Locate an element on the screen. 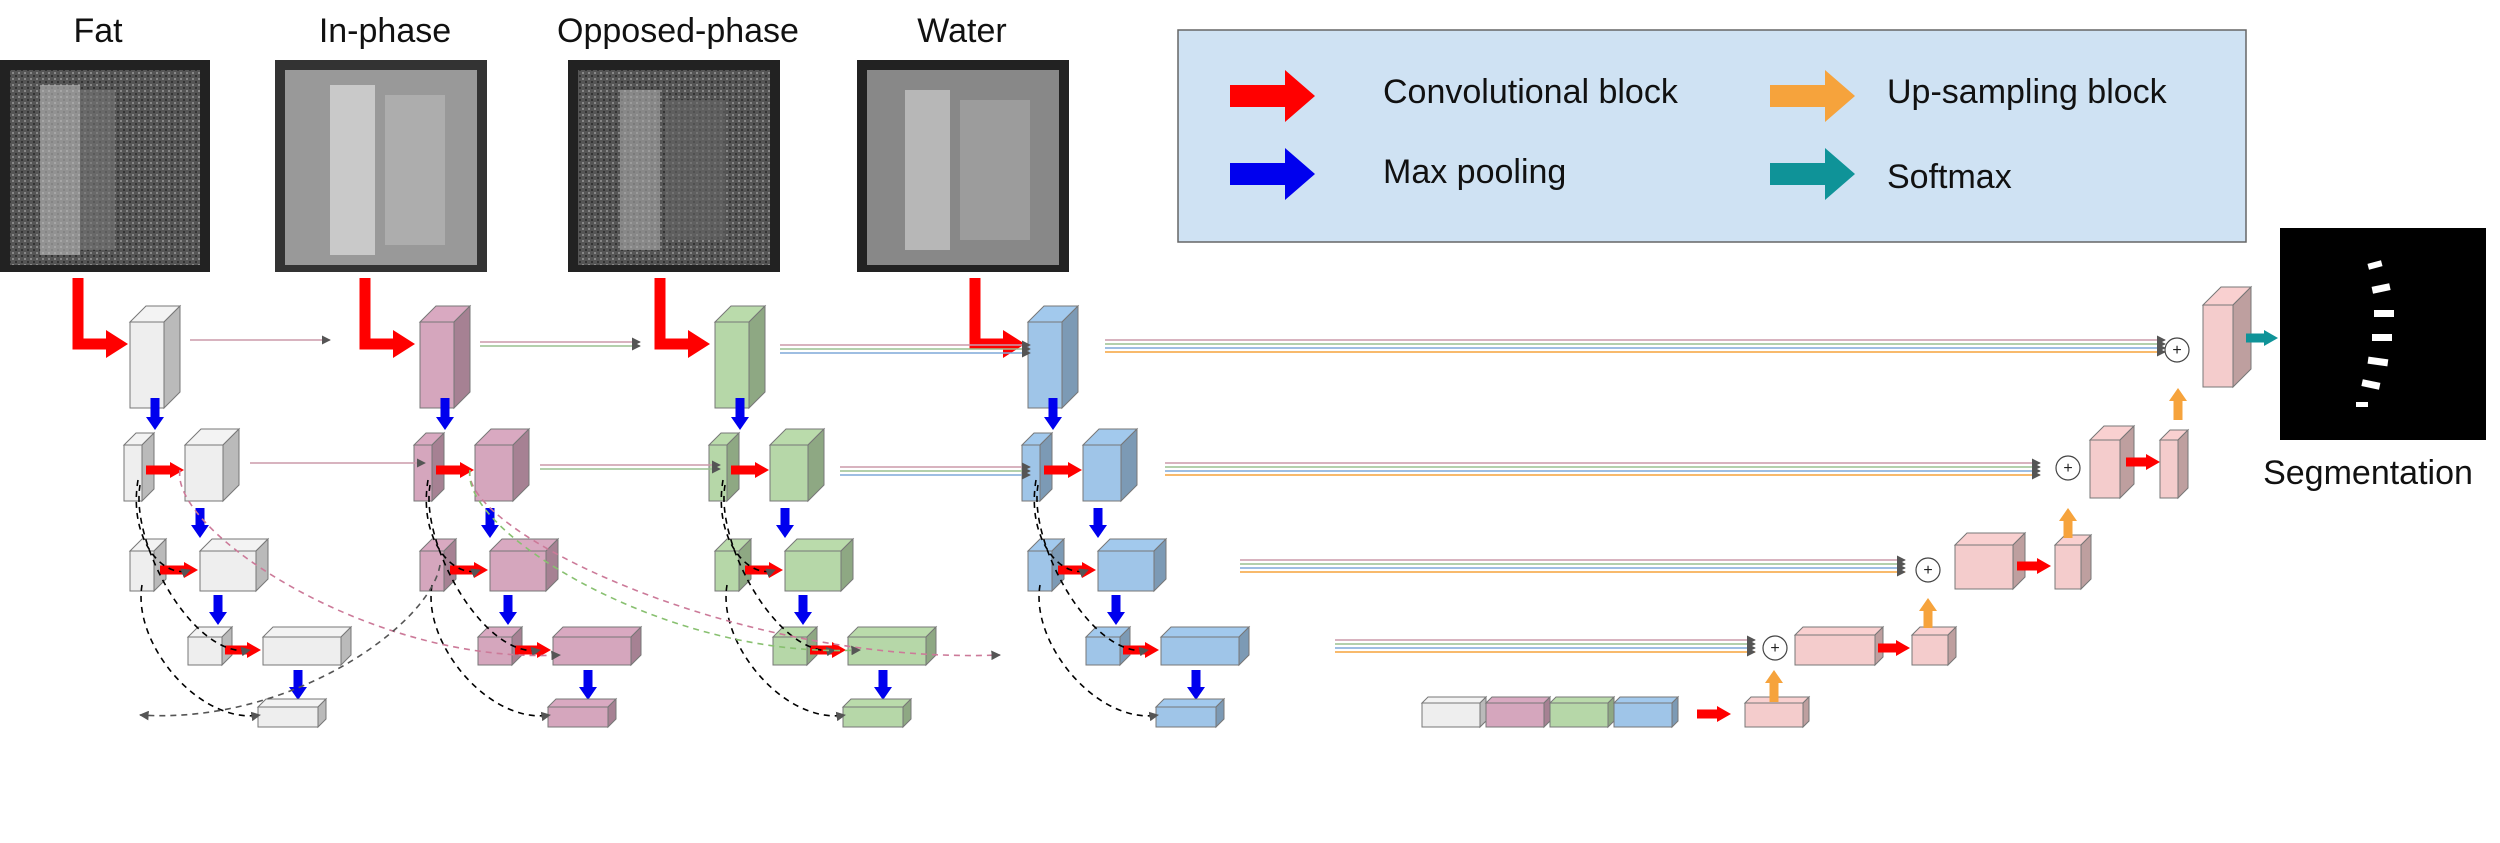  encoder-3-pool-block-l3-front is located at coordinates (1103, 651).